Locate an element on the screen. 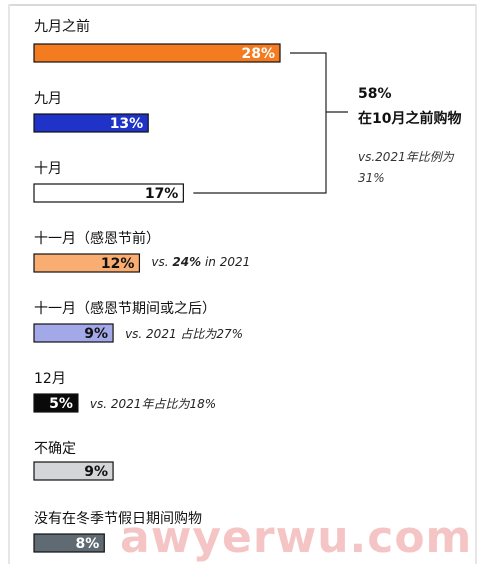  callout-bracket is located at coordinates (270, 123).